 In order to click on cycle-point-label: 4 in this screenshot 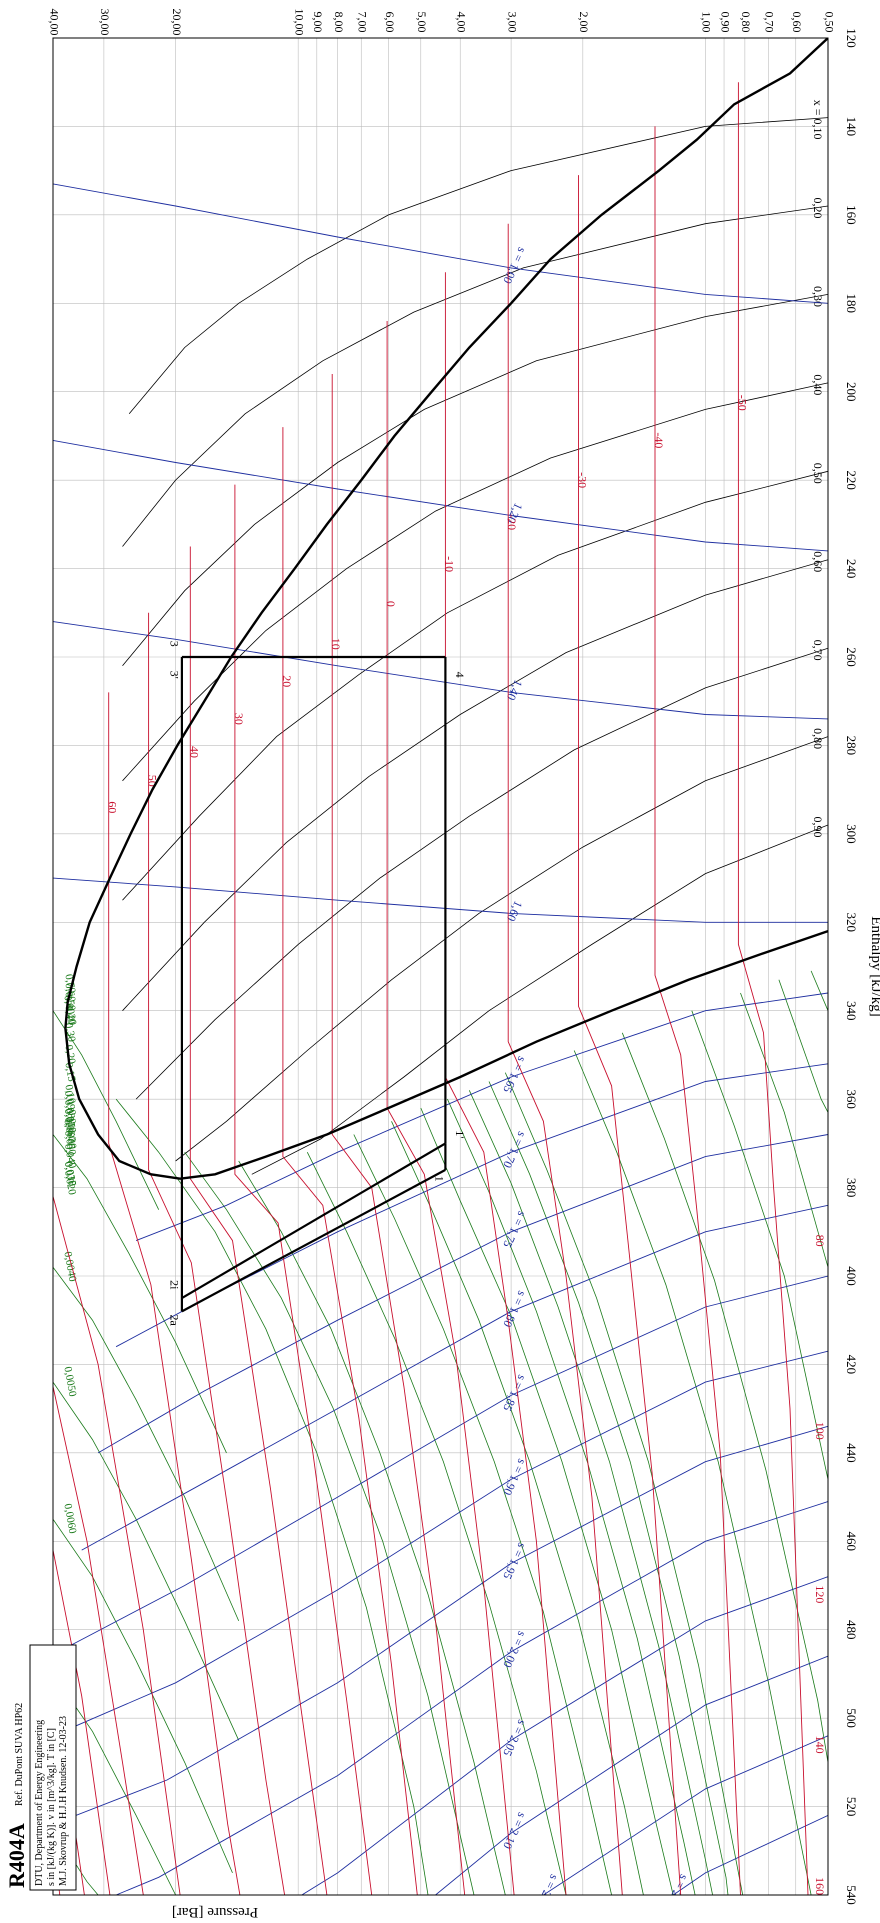, I will do `click(460, 675)`.